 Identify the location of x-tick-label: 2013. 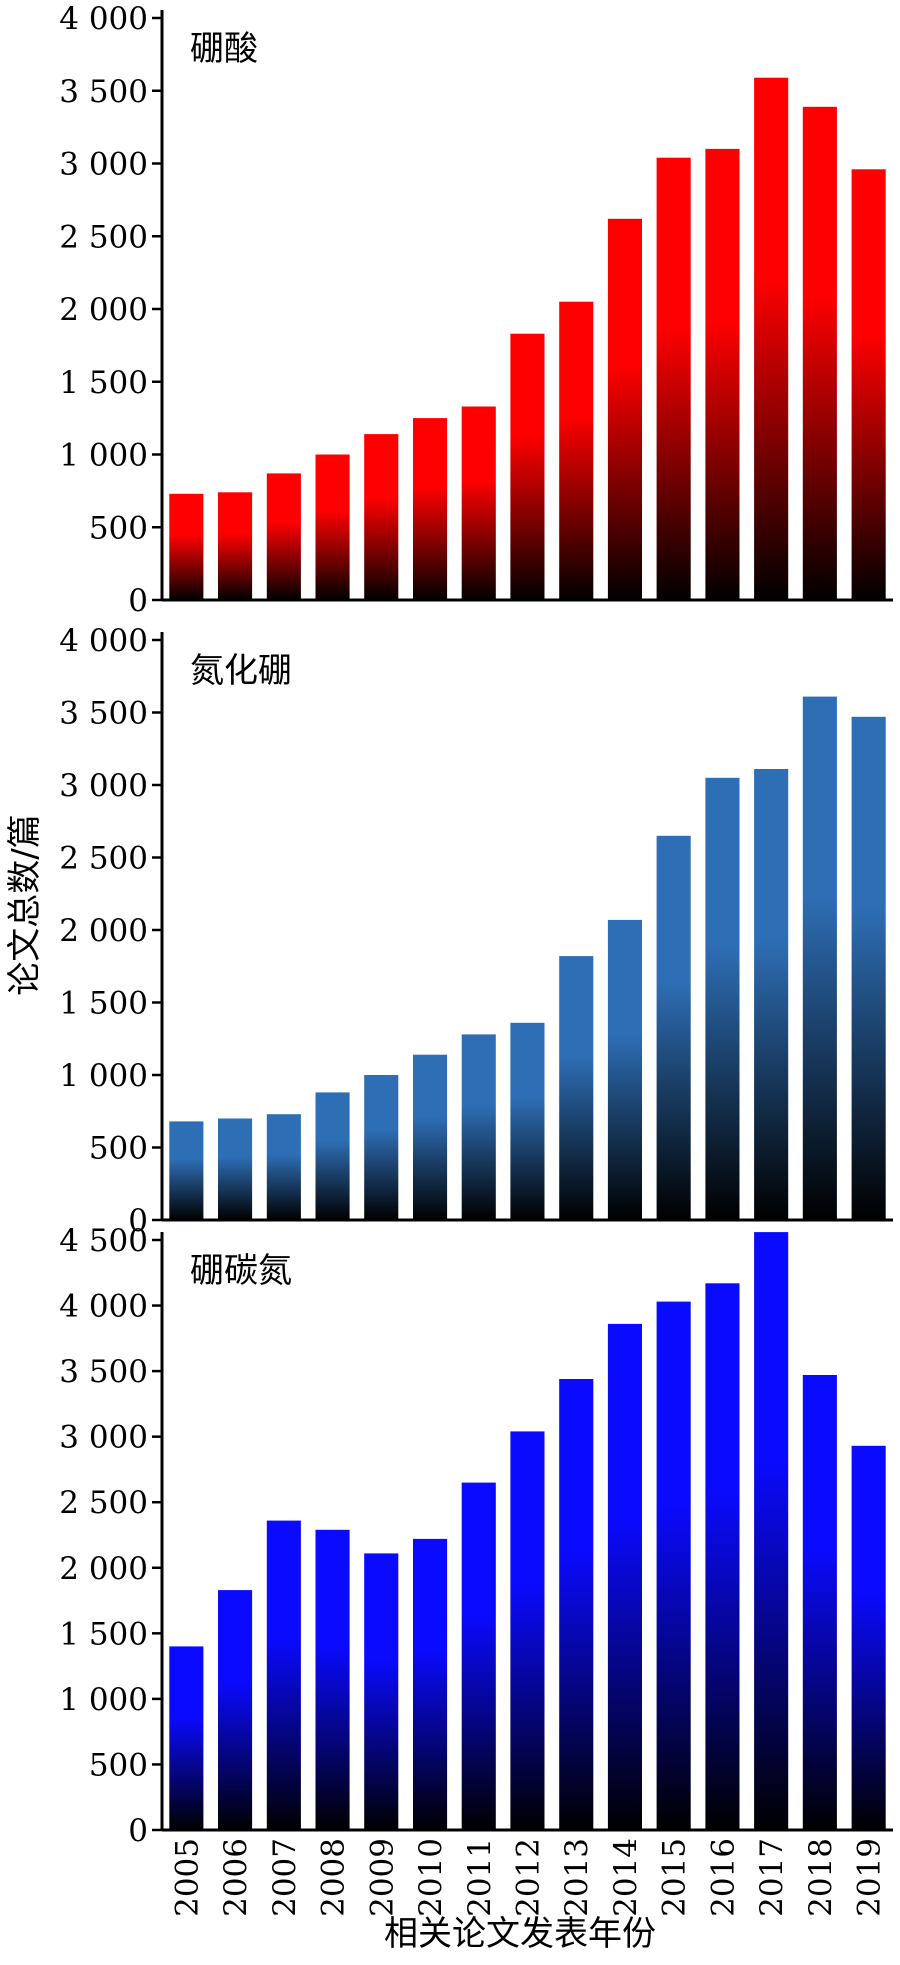
(577, 1877).